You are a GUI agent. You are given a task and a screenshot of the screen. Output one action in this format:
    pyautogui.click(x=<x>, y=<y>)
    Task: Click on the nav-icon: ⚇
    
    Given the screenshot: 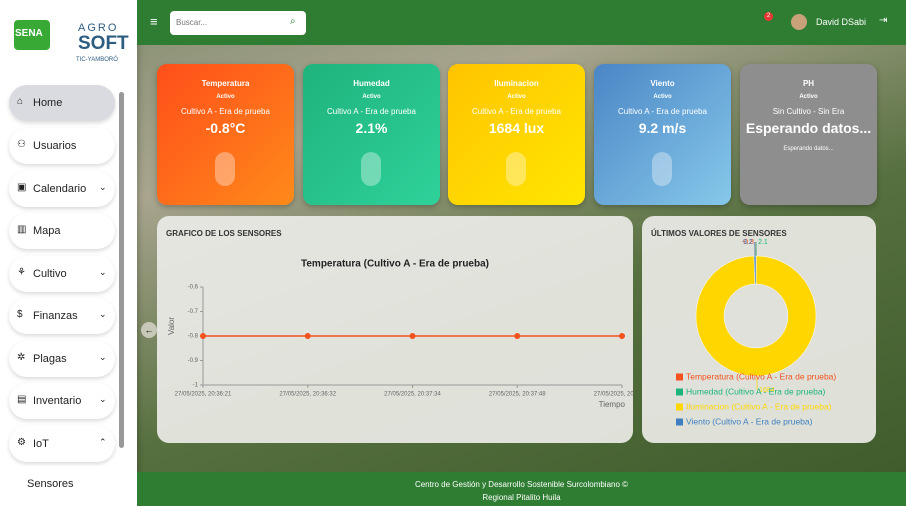 What is the action you would take?
    pyautogui.click(x=21, y=144)
    